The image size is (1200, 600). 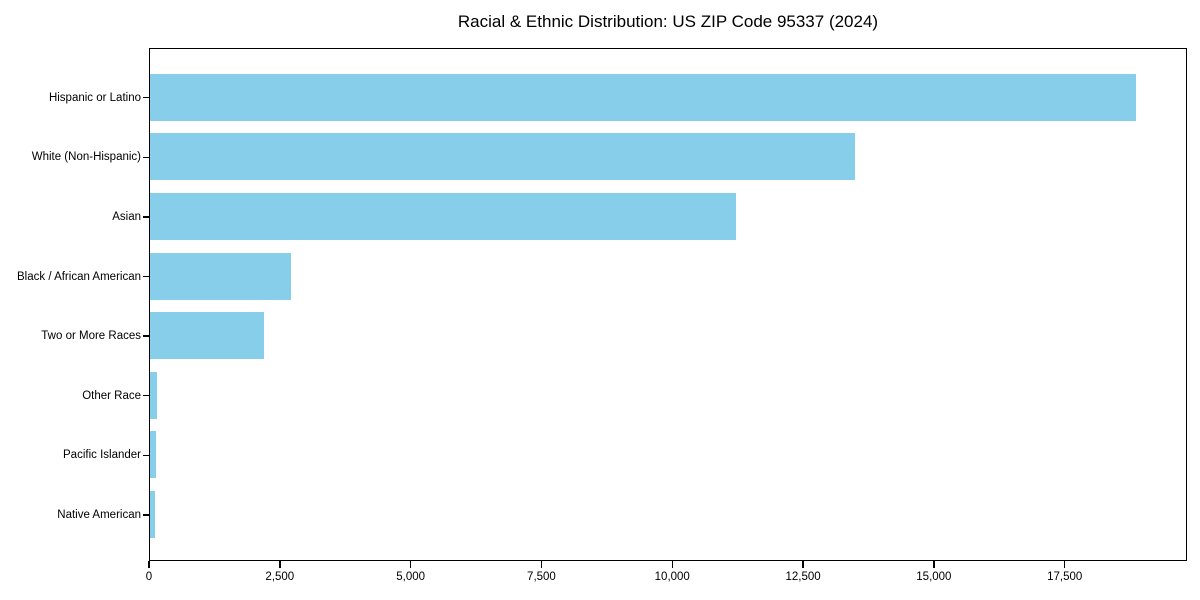 What do you see at coordinates (94, 97) in the screenshot?
I see `y-axis-tick-label: Hispanic or Latino` at bounding box center [94, 97].